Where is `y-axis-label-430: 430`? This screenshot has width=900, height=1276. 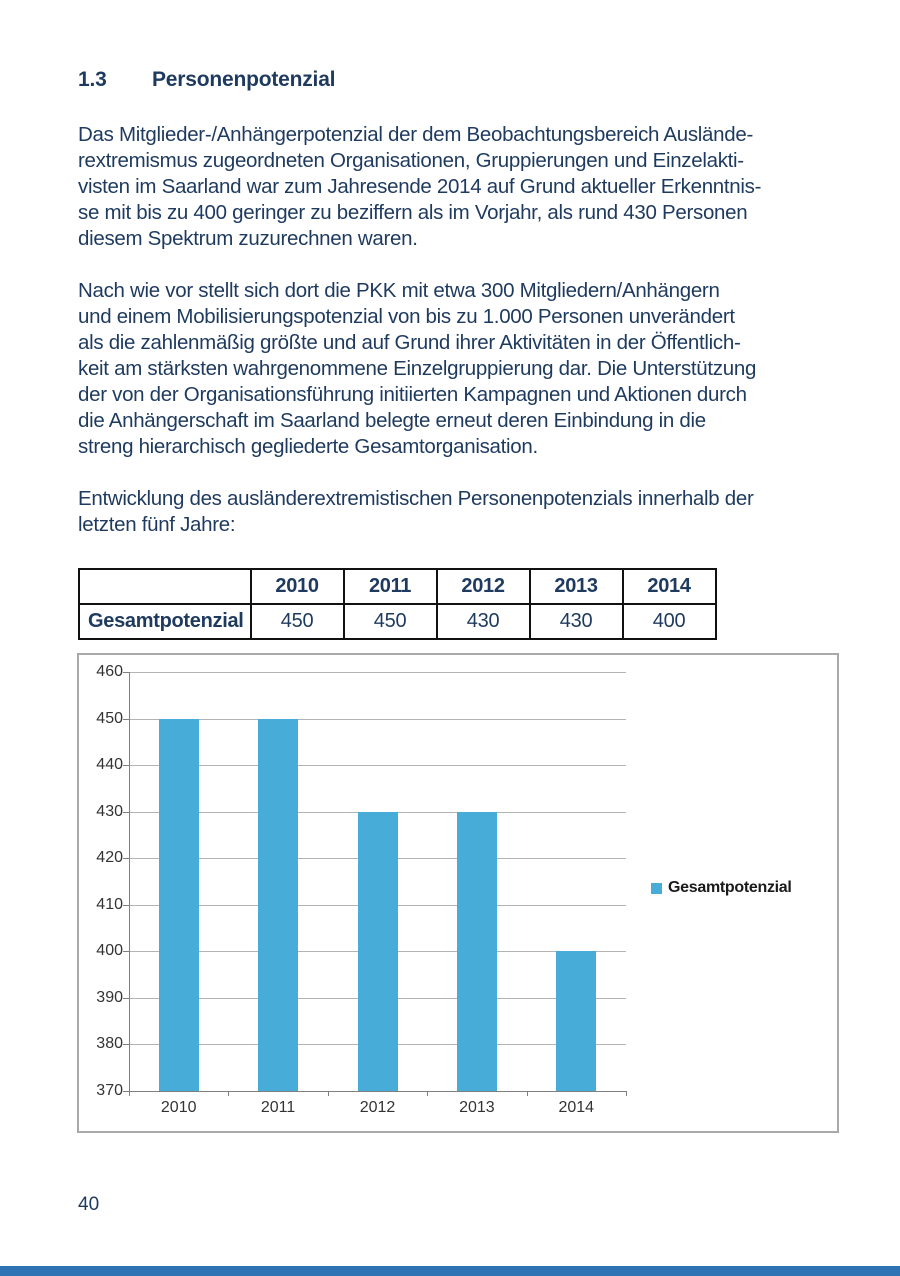
y-axis-label-430: 430 is located at coordinates (109, 811).